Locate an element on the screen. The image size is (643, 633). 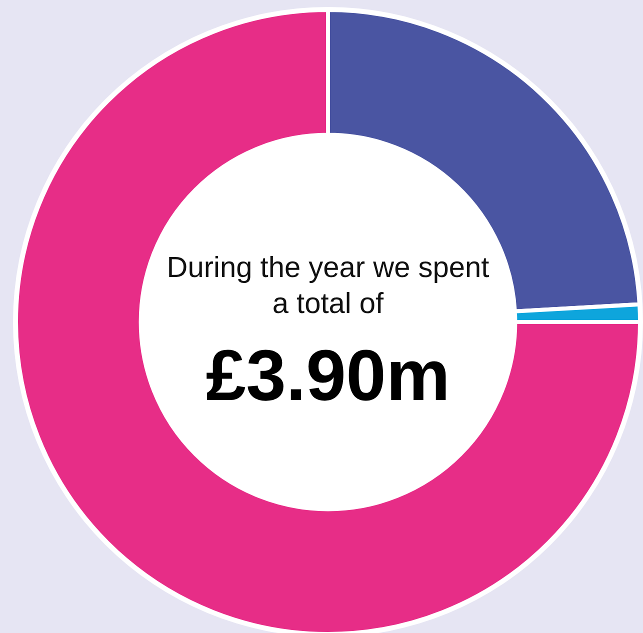
text: During the year we spent a total of is located at coordinates (328, 286).